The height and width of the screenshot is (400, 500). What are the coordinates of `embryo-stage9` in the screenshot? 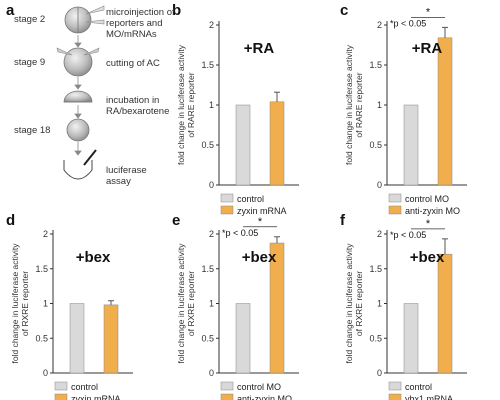 It's located at (78, 62).